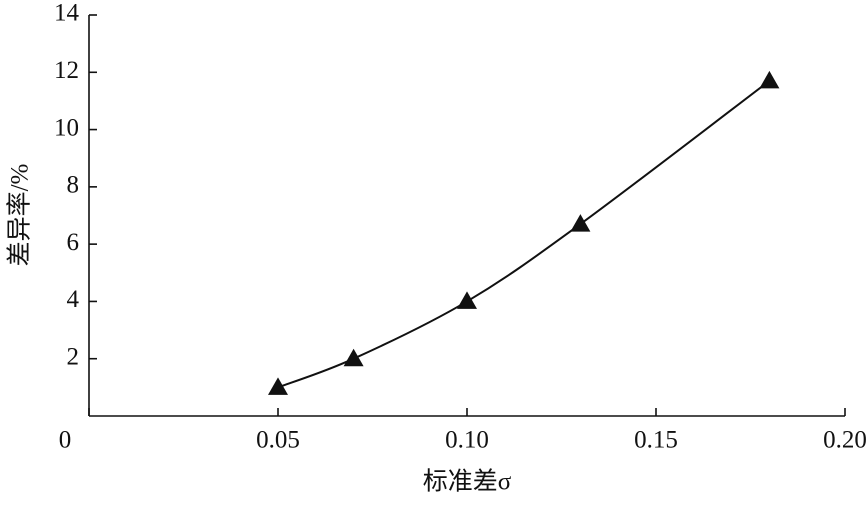 This screenshot has height=505, width=868. Describe the element at coordinates (845, 440) in the screenshot. I see `x-tick-label: 0.20` at that location.